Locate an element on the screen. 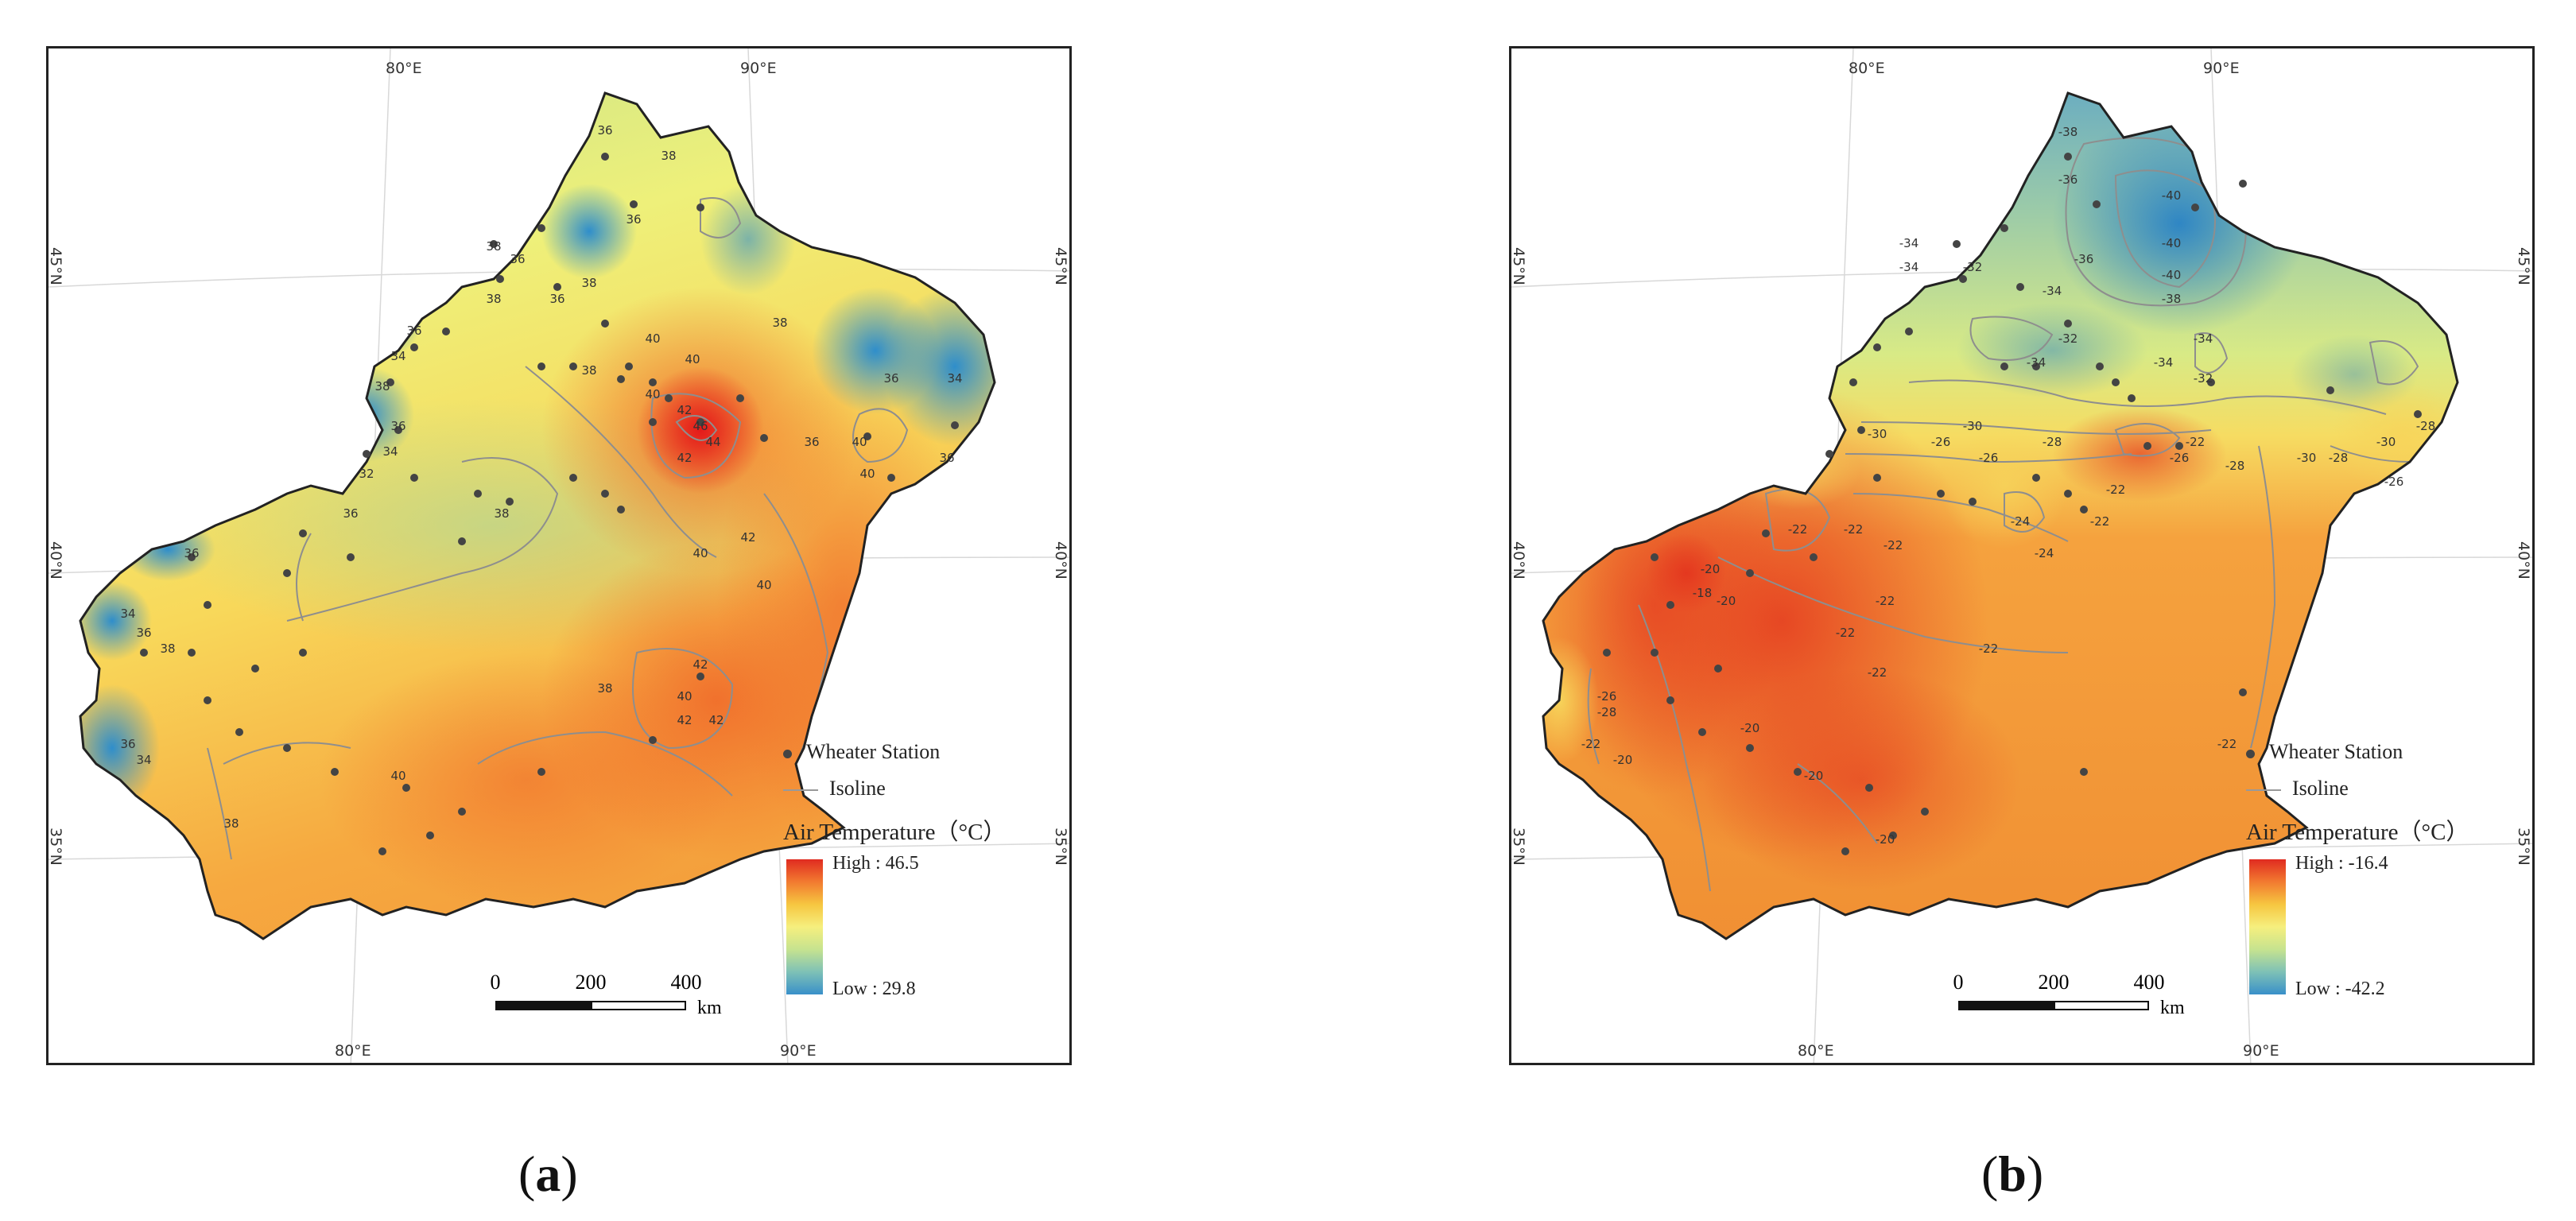 The height and width of the screenshot is (1221, 2576). lat-label-right-40-b: 40°N is located at coordinates (2523, 560).